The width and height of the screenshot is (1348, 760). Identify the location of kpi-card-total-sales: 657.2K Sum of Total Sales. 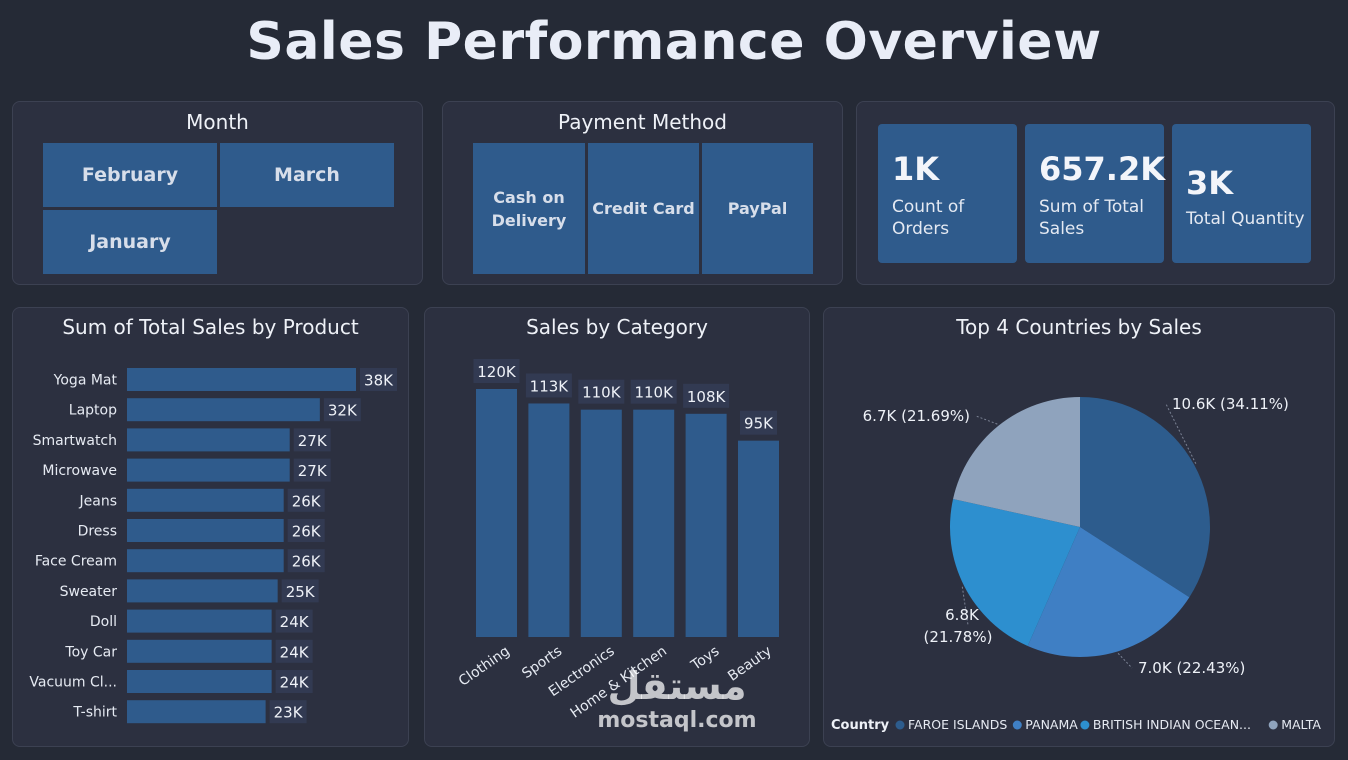
(1095, 193).